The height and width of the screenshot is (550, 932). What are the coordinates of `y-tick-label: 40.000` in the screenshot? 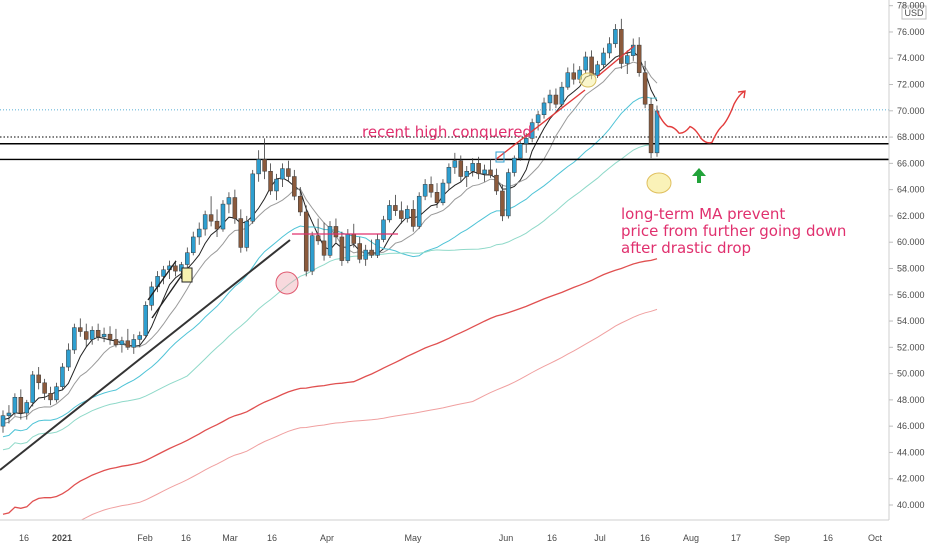 It's located at (911, 505).